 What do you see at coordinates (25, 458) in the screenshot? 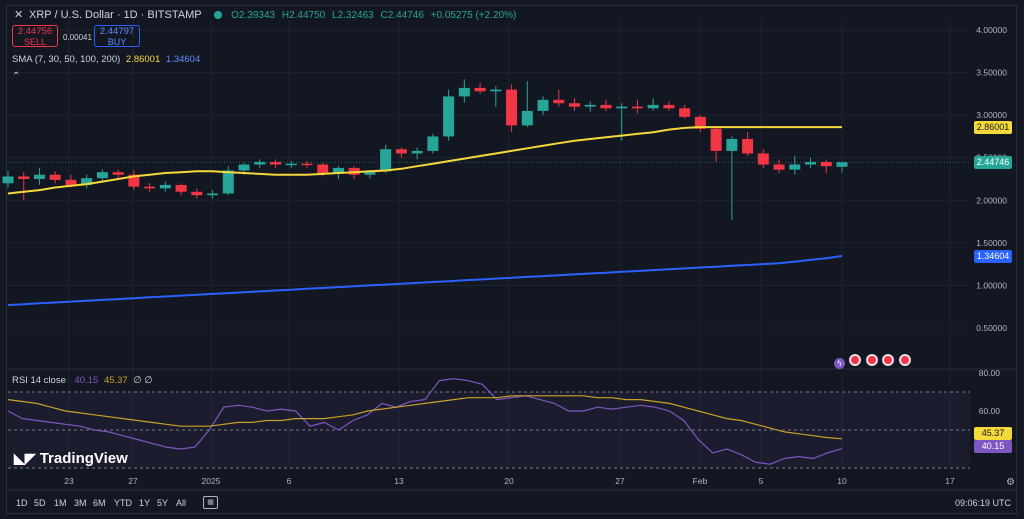
I see `tradingview-logo-icon: ◣◤` at bounding box center [25, 458].